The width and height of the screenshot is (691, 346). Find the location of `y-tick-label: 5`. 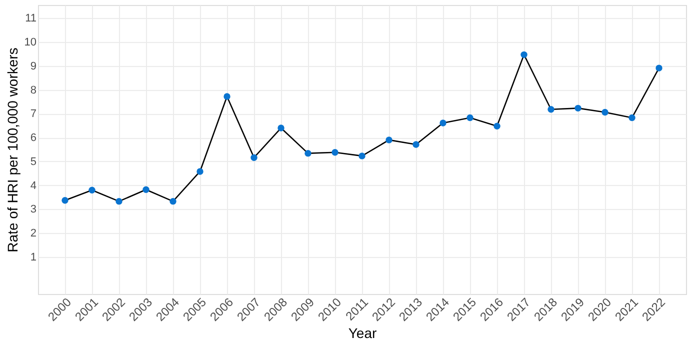

y-tick-label: 5 is located at coordinates (33, 162).